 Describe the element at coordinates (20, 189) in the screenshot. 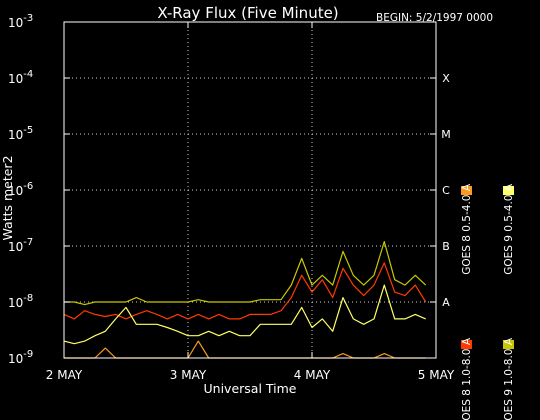

I see `y-tick-label: 10⁻⁶` at that location.